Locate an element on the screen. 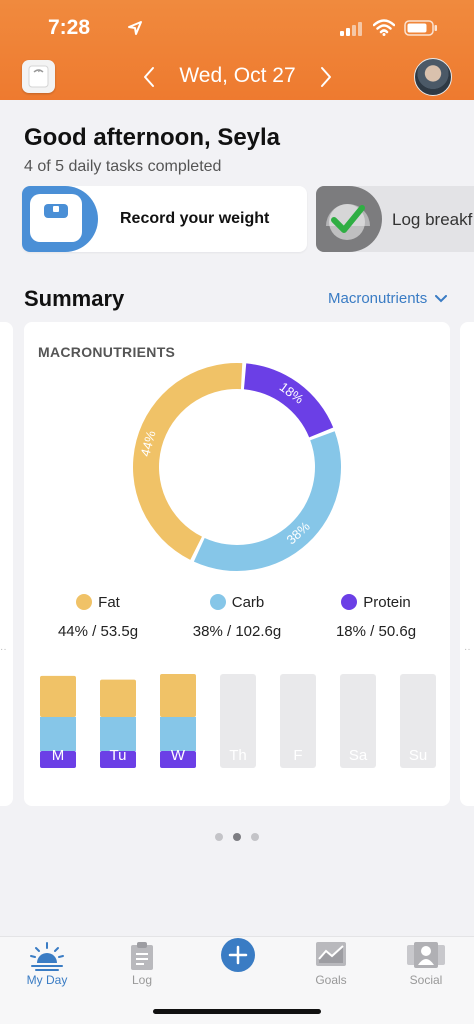  tasks-progress-text: 4 of 5 daily tasks completed is located at coordinates (123, 166).